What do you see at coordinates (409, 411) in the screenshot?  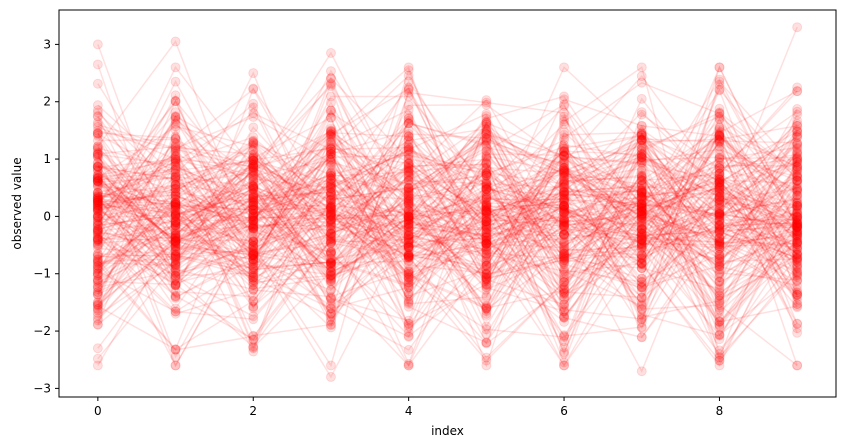 I see `x-tick-label: 4` at bounding box center [409, 411].